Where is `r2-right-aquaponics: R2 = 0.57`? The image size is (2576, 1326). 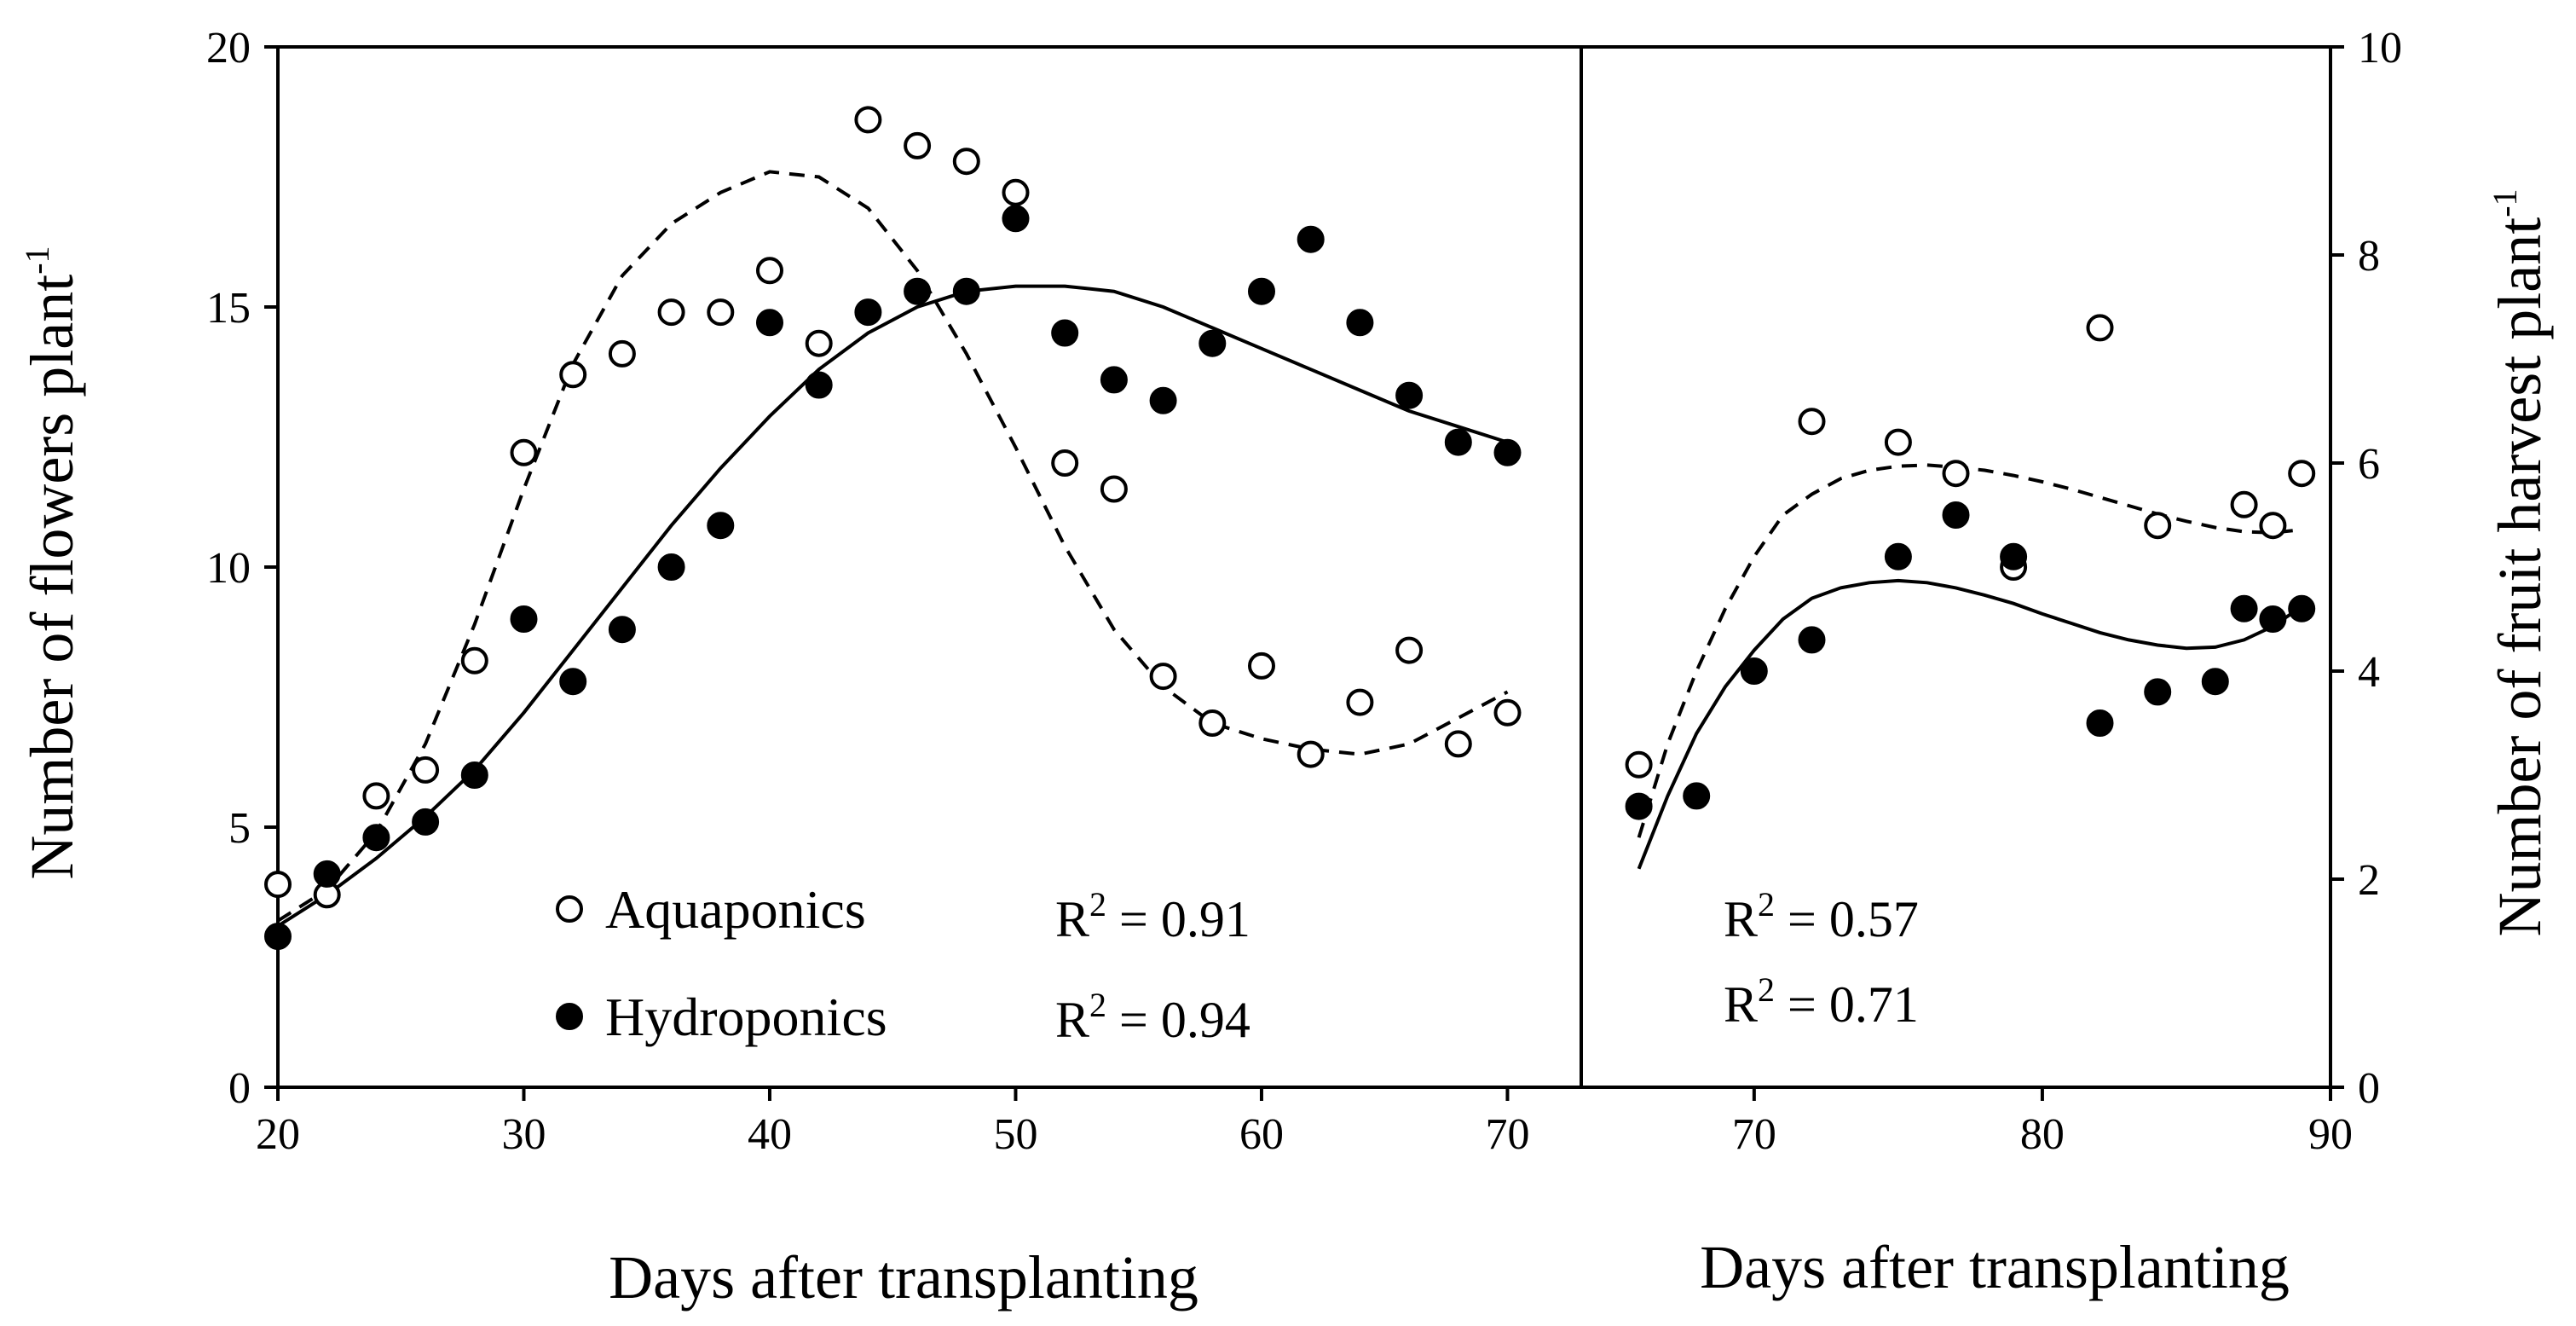
r2-right-aquaponics: R2 = 0.57 is located at coordinates (1821, 916).